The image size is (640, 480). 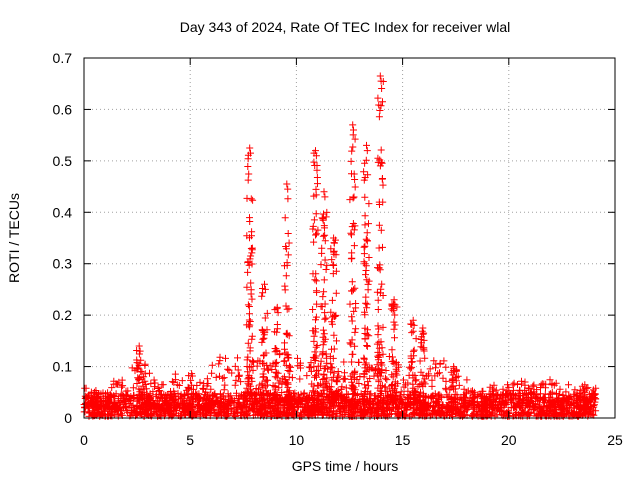 I want to click on y-tick-label: 0.5, so click(x=63, y=161).